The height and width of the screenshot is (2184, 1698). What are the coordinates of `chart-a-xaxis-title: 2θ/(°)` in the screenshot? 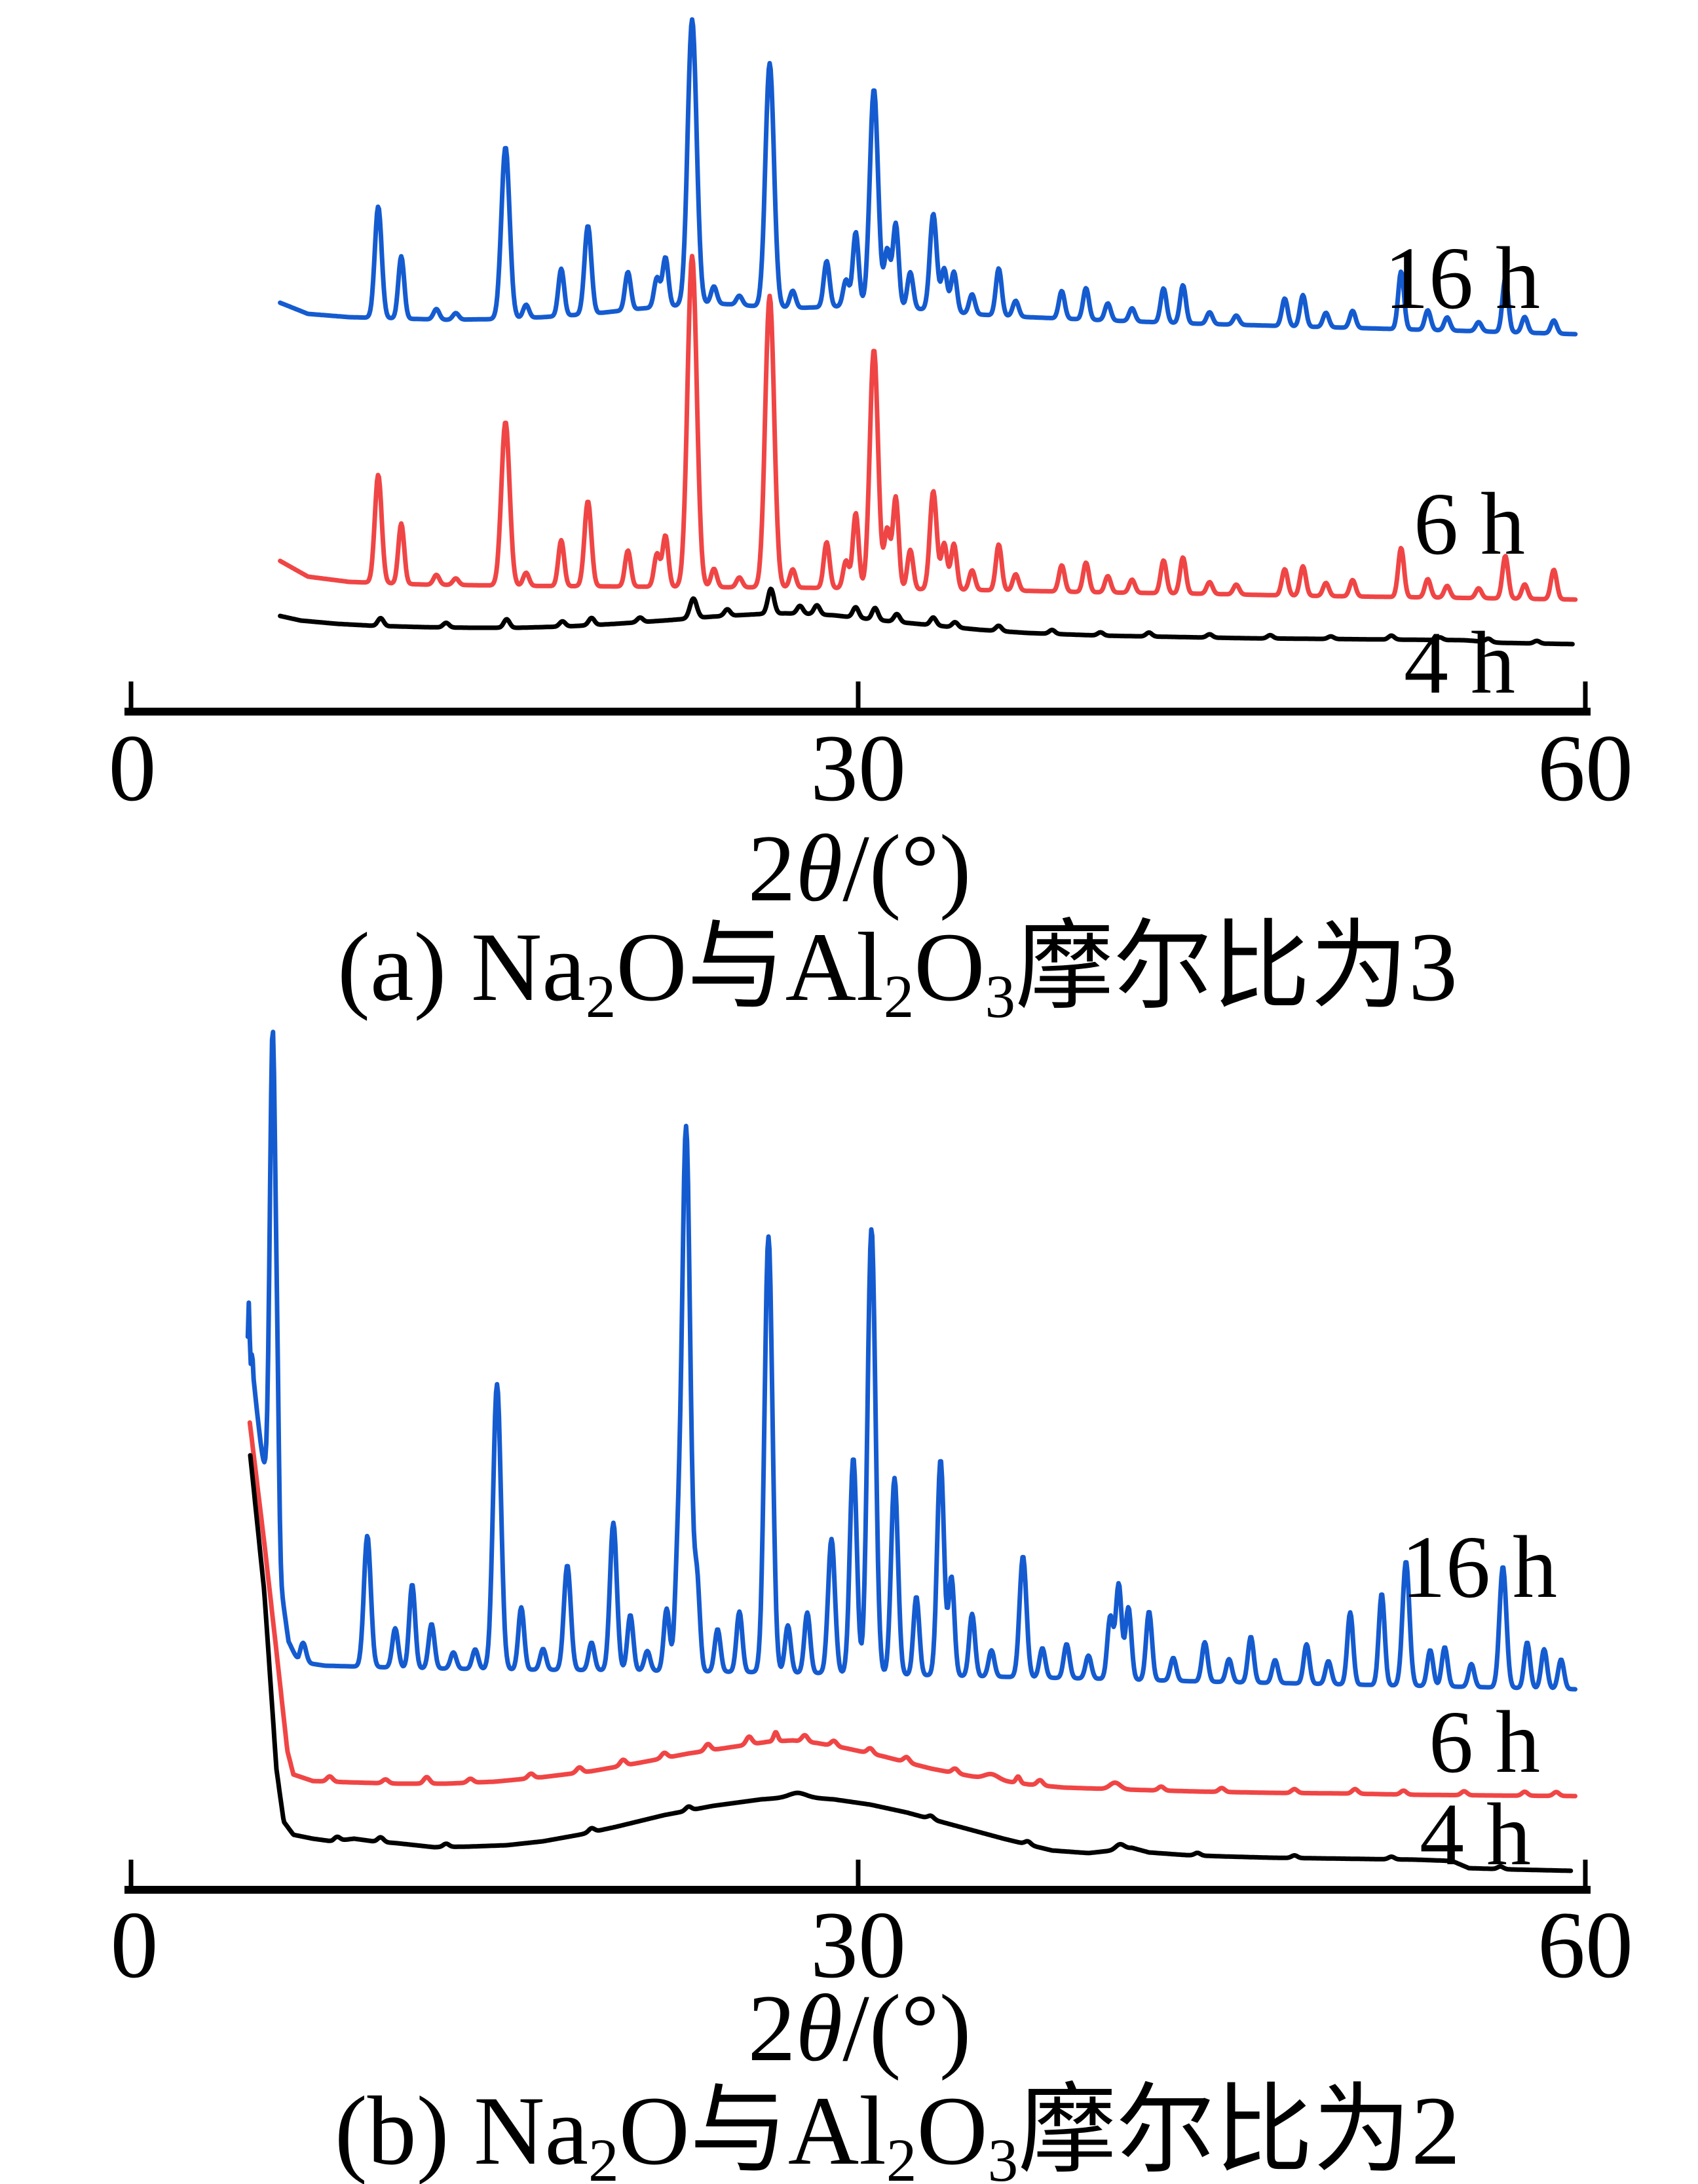 It's located at (860, 868).